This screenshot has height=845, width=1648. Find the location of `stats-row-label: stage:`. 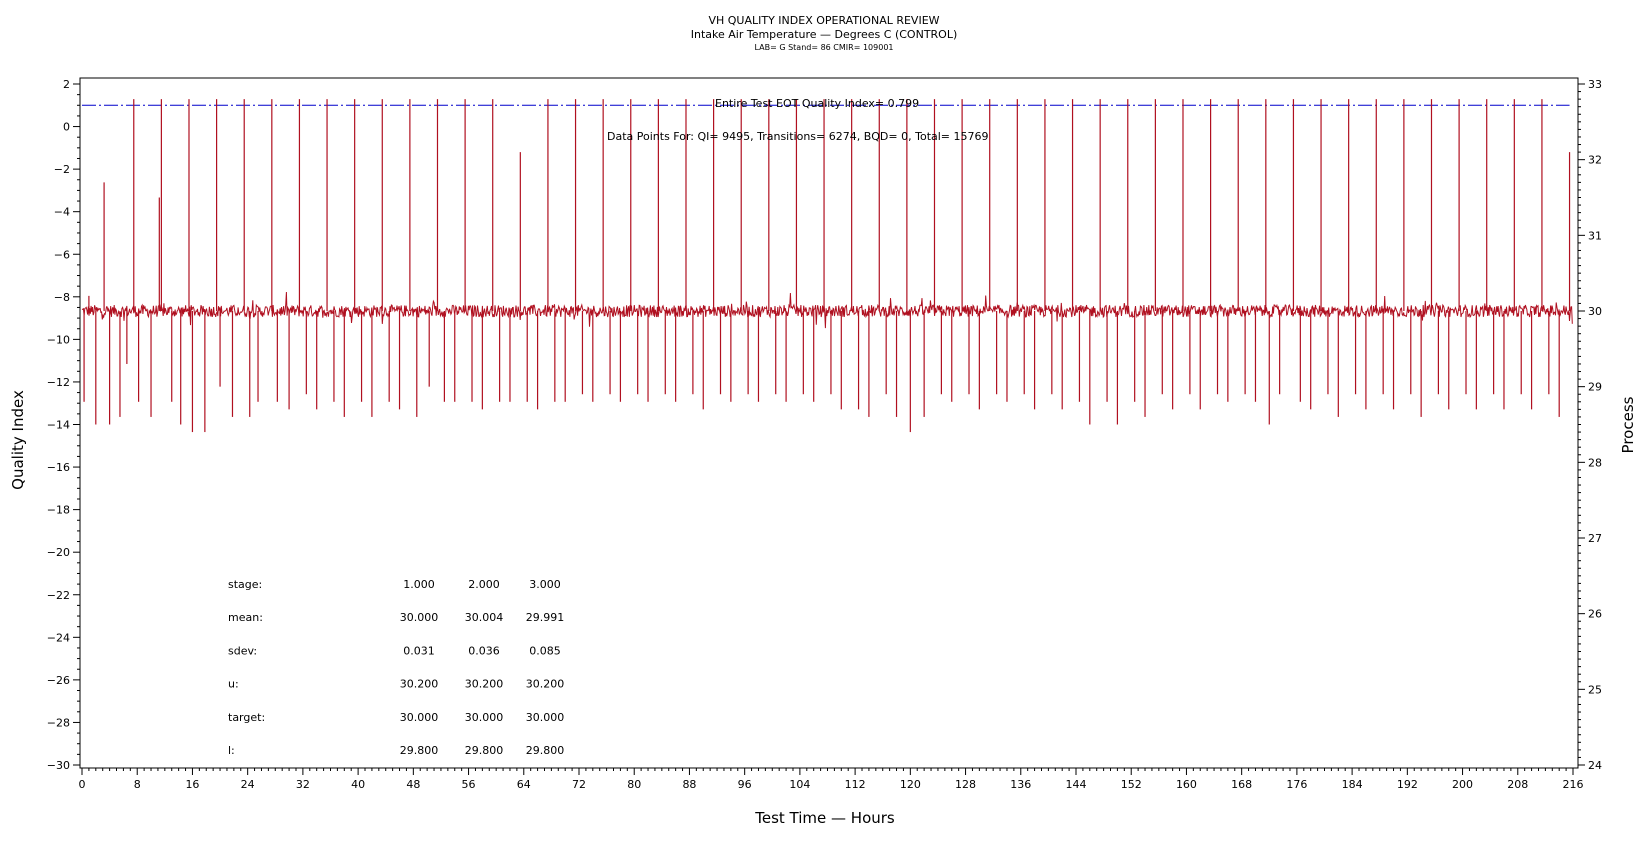

stats-row-label: stage: is located at coordinates (245, 584).